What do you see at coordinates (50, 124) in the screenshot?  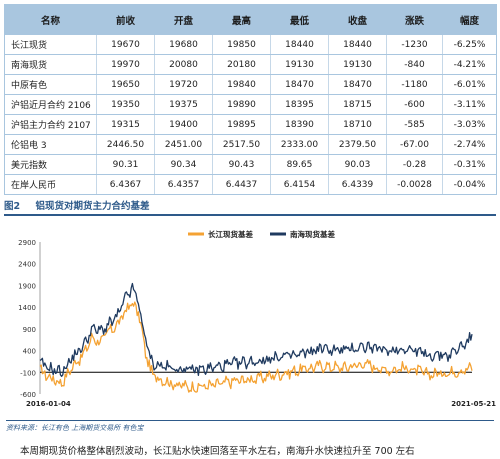 I see `row-label: 沪铝主力合约 2107` at bounding box center [50, 124].